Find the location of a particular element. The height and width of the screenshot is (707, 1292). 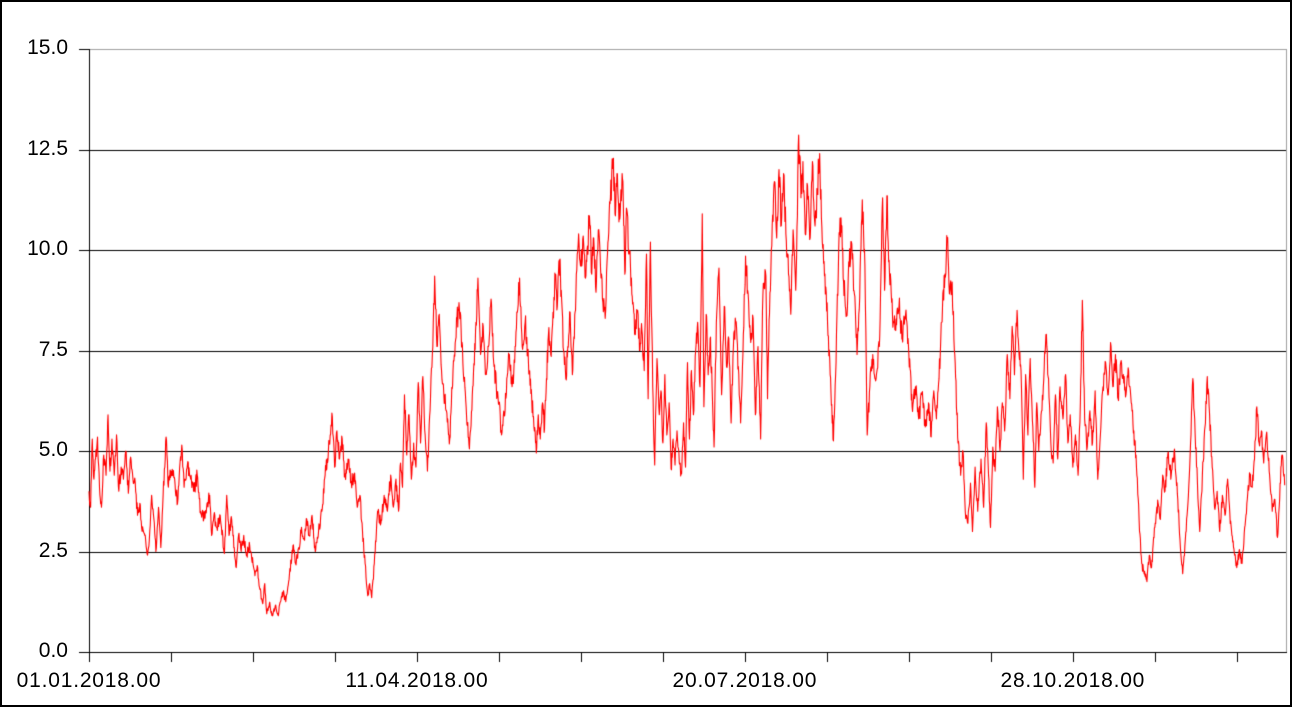

y-axis-tick-label: 7.5 is located at coordinates (53, 349).